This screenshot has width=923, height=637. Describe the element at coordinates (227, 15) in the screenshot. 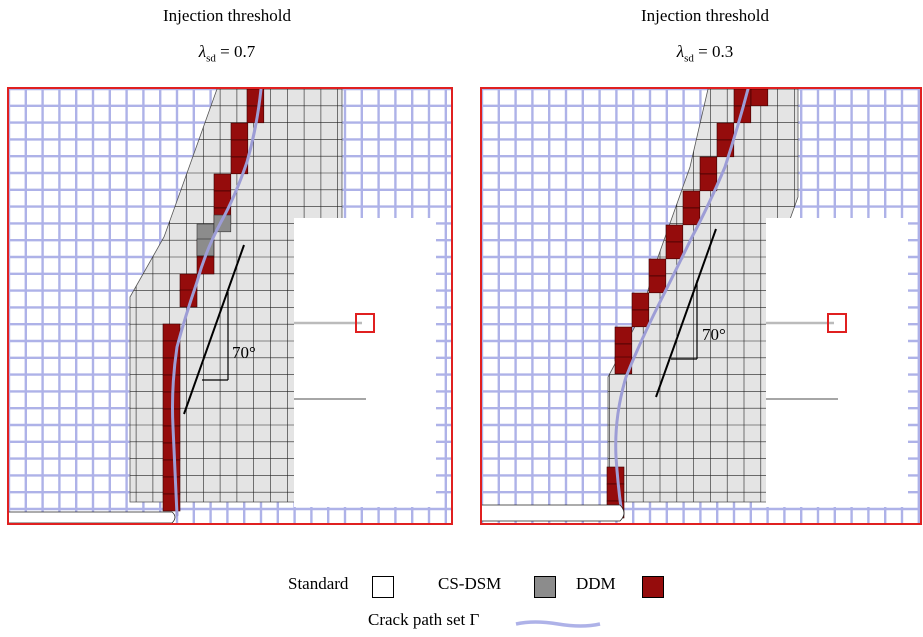

I see `left-panel-title: Injection threshold` at that location.